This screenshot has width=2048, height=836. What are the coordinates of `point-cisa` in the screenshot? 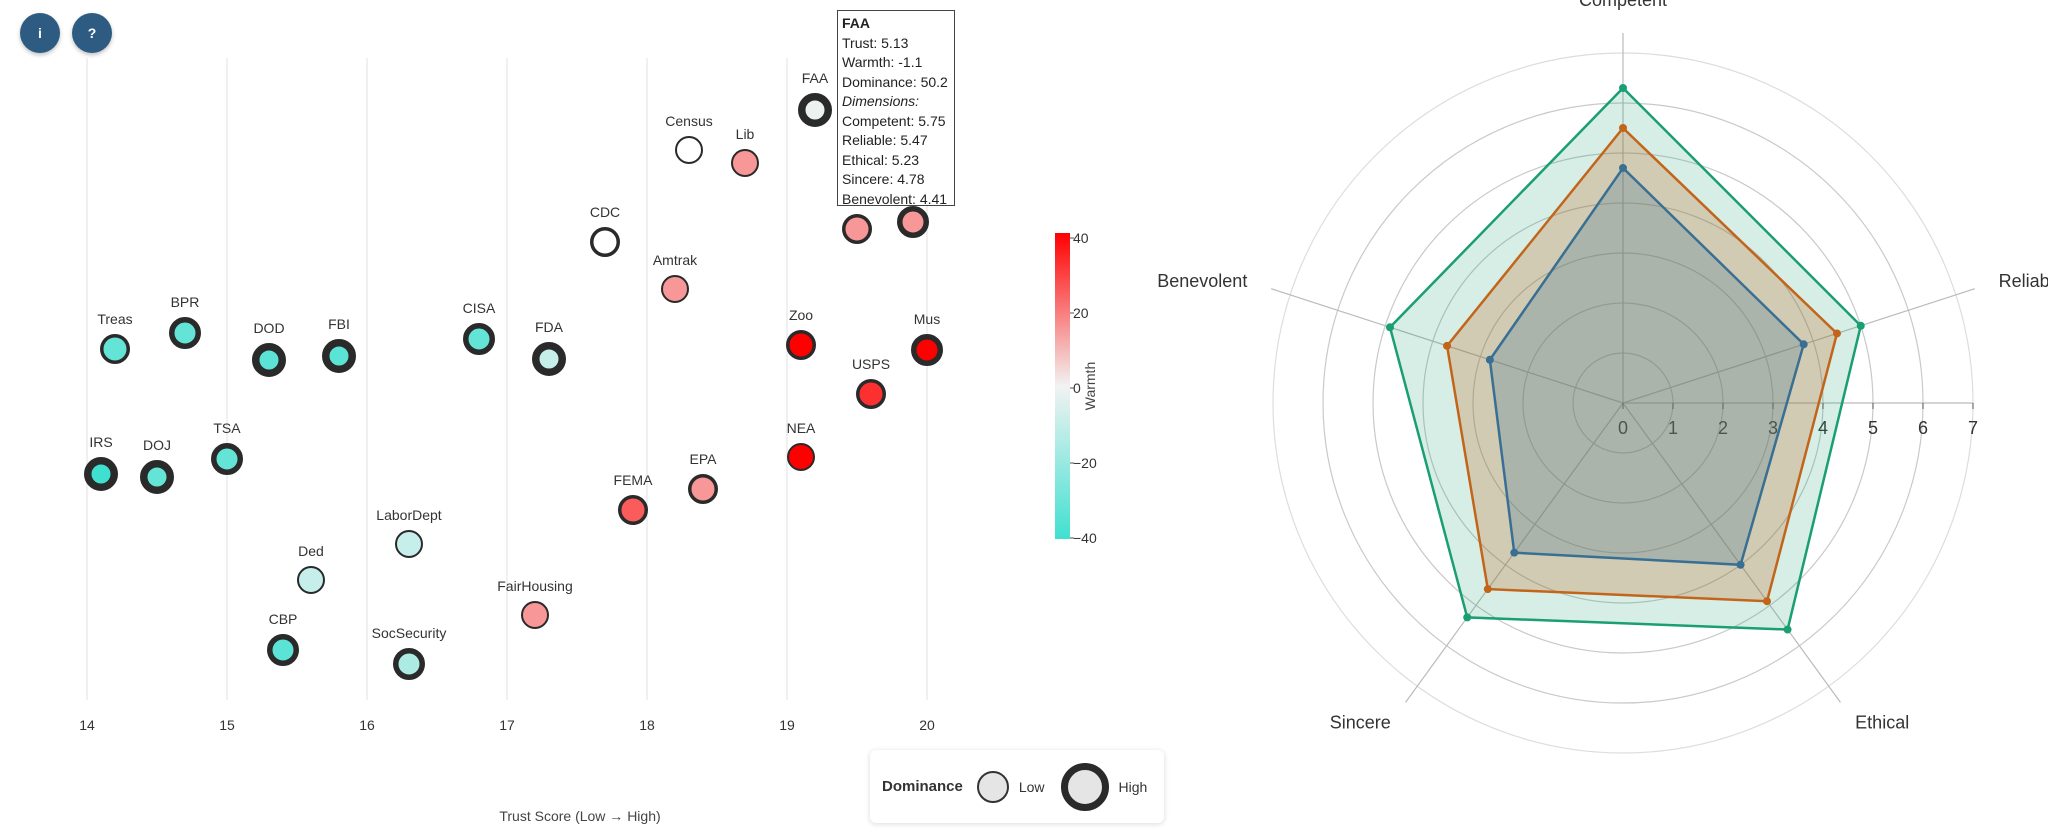 It's located at (479, 339).